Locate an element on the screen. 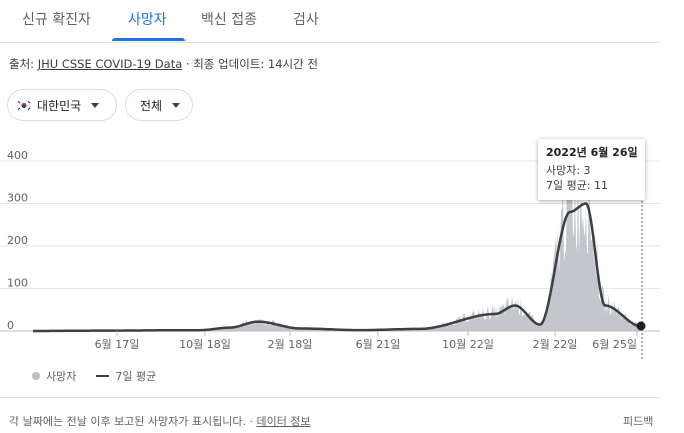 This screenshot has width=684, height=433. hover-point is located at coordinates (641, 326).